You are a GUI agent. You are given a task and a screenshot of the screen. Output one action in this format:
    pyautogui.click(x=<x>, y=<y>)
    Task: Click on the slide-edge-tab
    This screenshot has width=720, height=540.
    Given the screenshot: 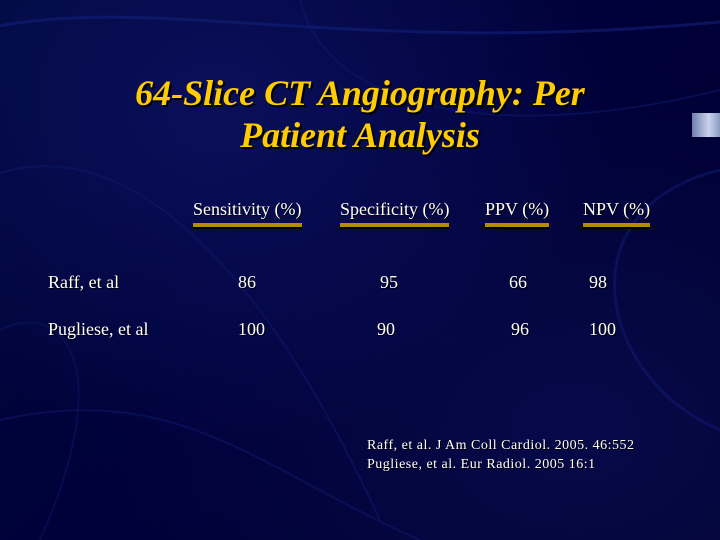 What is the action you would take?
    pyautogui.click(x=706, y=125)
    